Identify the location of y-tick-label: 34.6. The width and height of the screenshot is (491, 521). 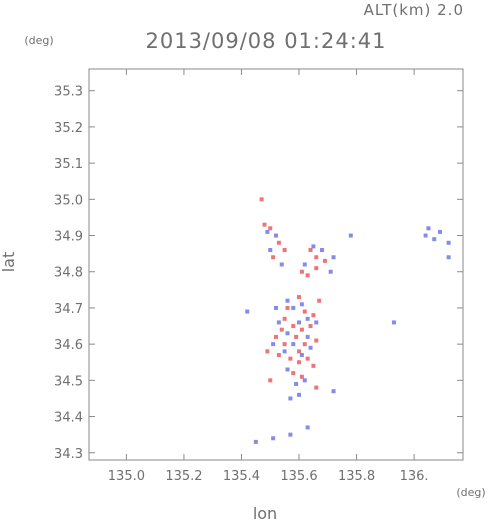
(68, 345).